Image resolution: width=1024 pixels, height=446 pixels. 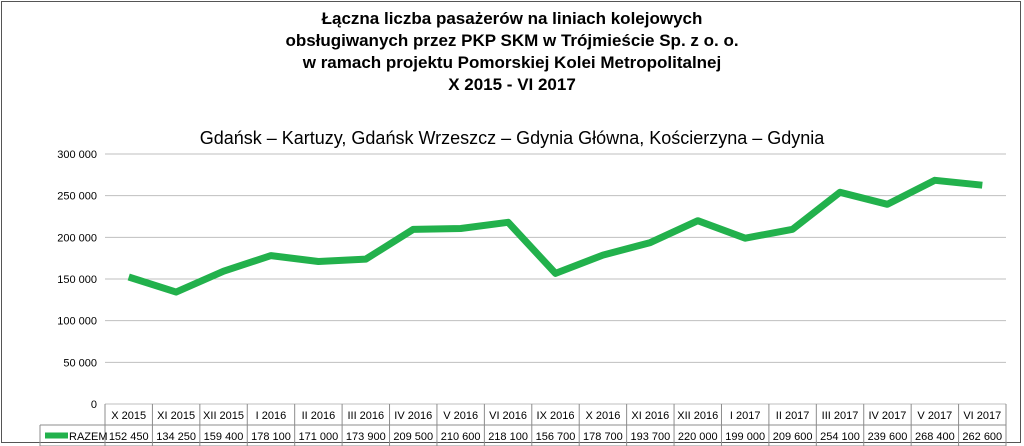 I want to click on x-tick-label: X 2016, so click(x=602, y=416).